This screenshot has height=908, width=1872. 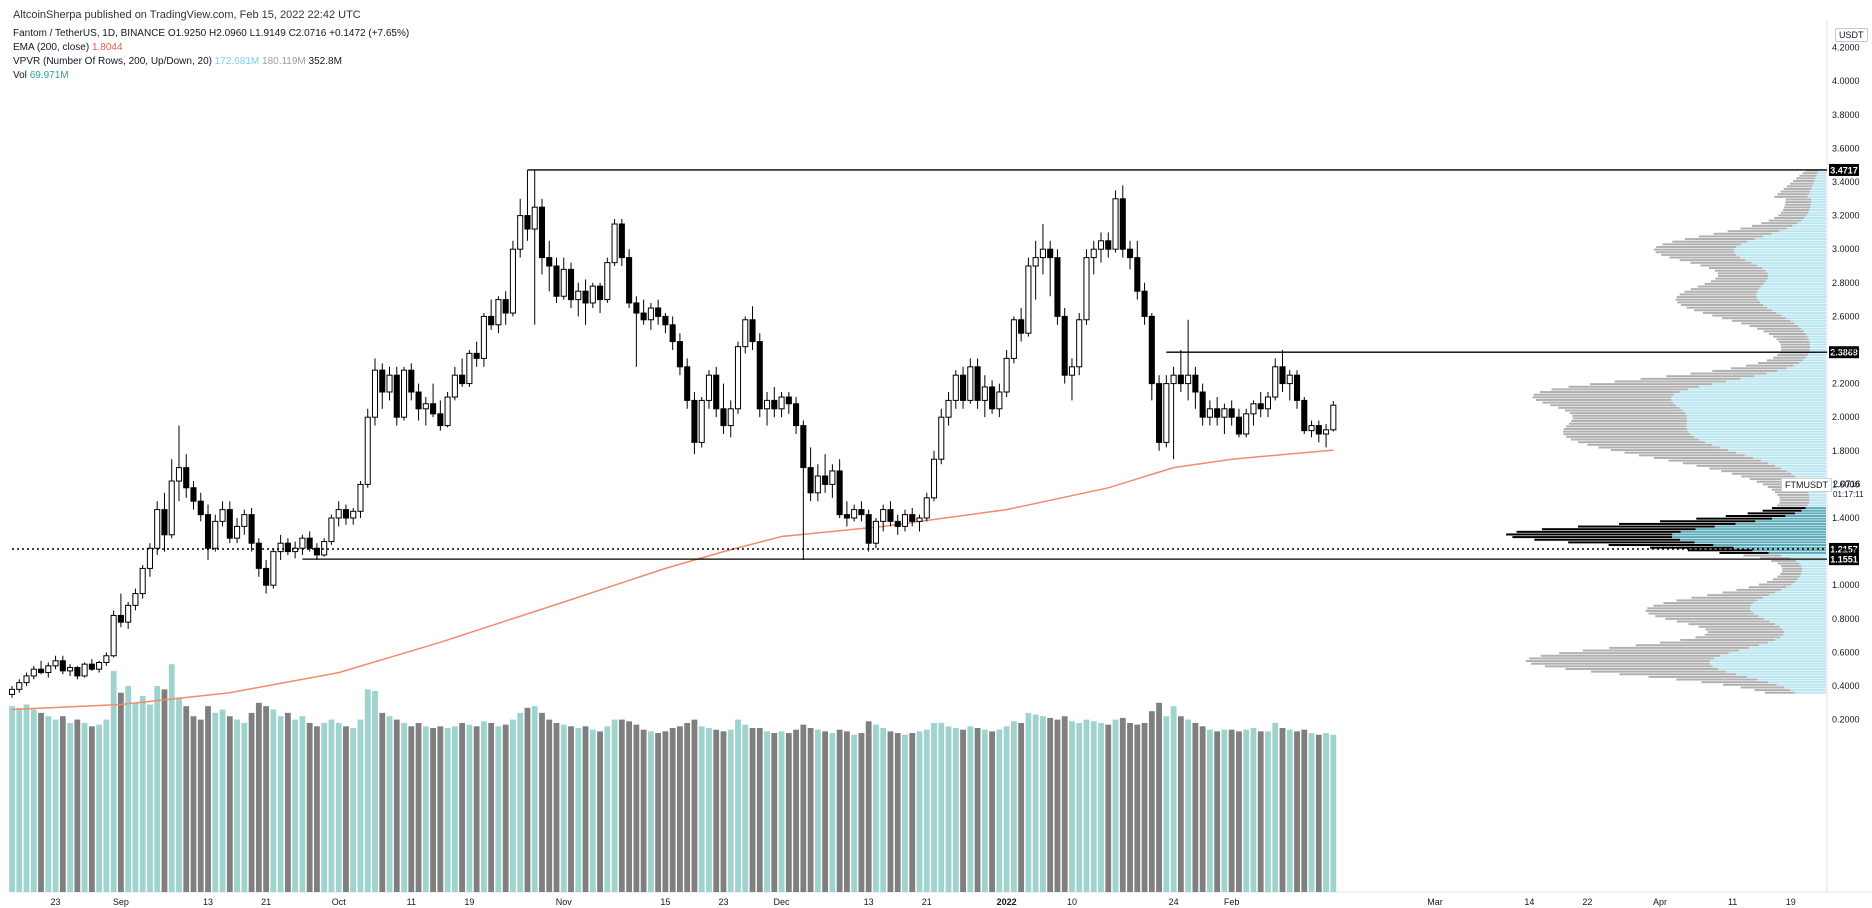 I want to click on level-1.1551: 1.1551, so click(x=1080, y=559).